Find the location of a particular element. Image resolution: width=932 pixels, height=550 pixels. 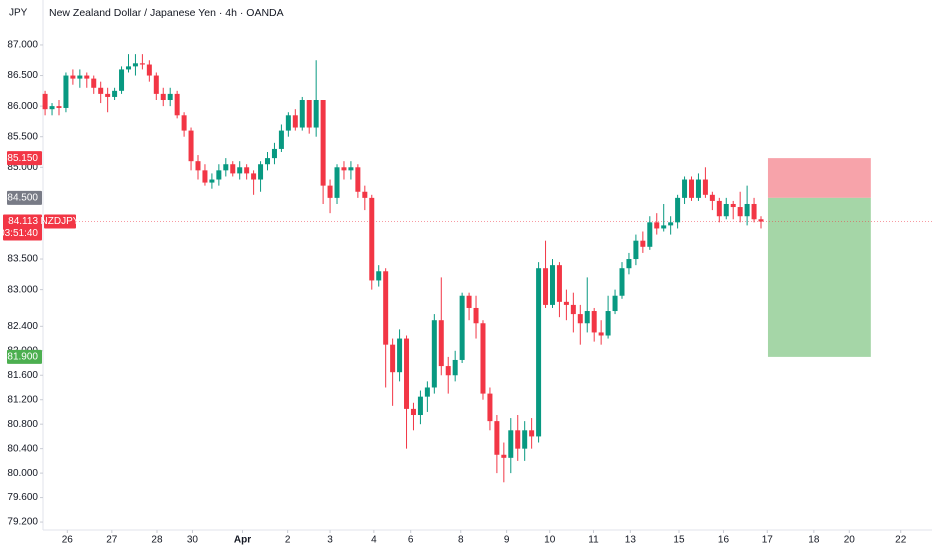

countdown-label: 03:51:40 is located at coordinates (19, 233).